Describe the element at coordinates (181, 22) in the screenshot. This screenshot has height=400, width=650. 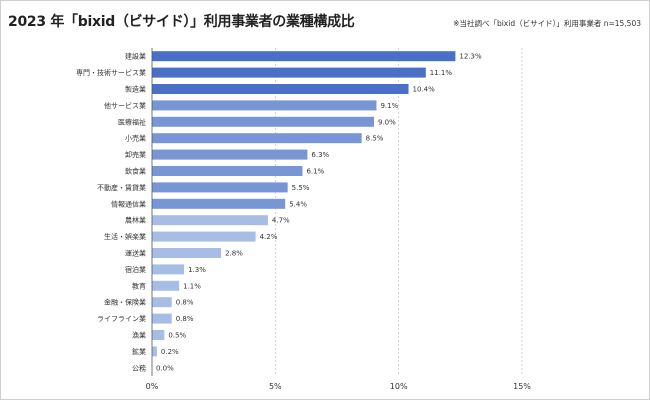
I see `chart-title: 2023 年「bixid（ビサイド）」利用事業者の業種構成比` at that location.